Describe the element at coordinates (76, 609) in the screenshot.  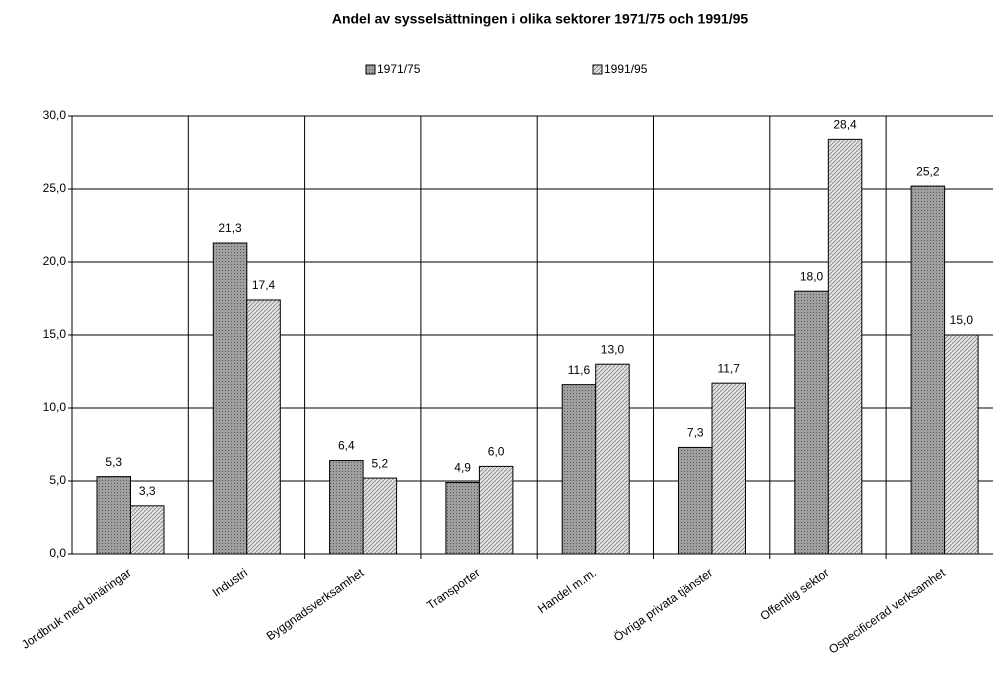
I see `x-tick-label: Jordbruk med binäringar` at that location.